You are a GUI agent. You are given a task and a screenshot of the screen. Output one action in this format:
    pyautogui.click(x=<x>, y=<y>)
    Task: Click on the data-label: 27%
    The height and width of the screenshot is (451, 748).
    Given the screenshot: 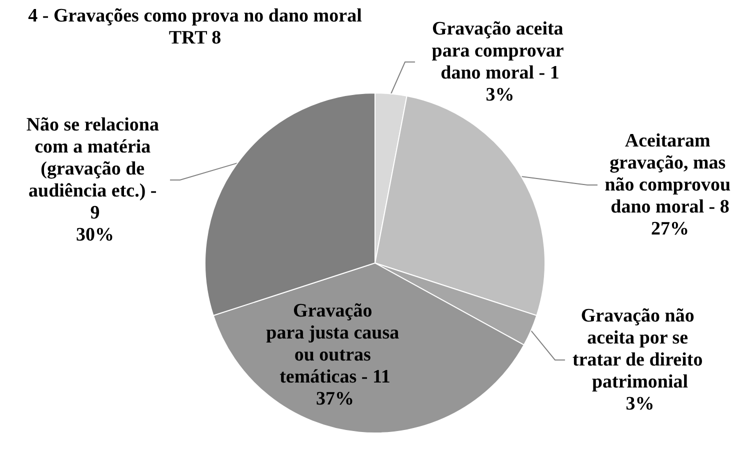 What is the action you would take?
    pyautogui.click(x=670, y=229)
    